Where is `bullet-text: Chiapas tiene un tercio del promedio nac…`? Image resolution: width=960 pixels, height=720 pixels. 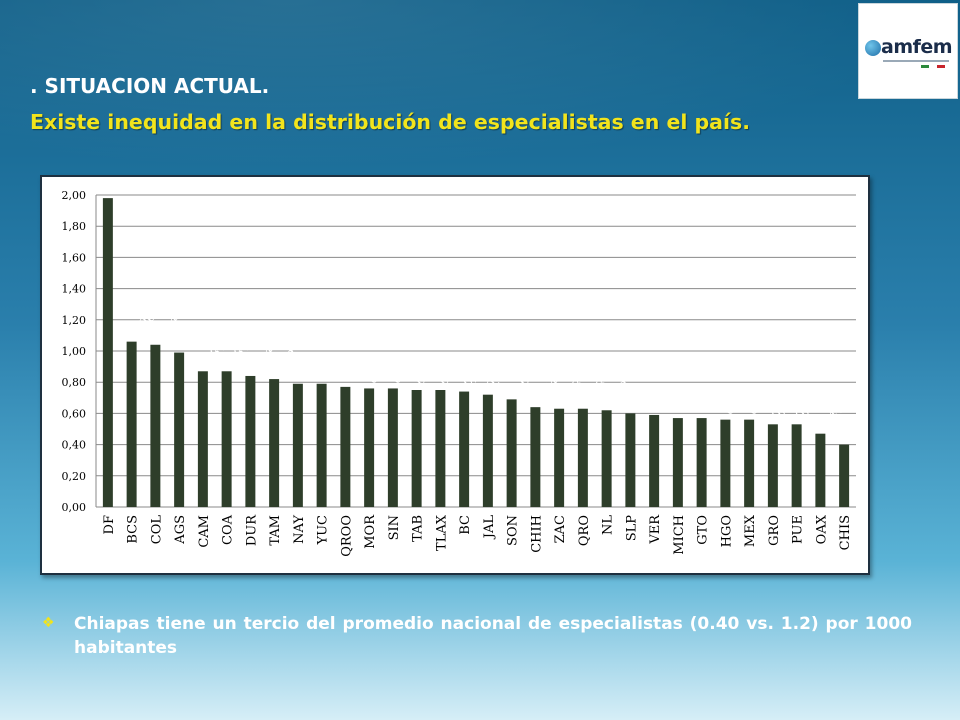
bullet-text: Chiapas tiene un tercio del promedio nac… is located at coordinates (493, 636).